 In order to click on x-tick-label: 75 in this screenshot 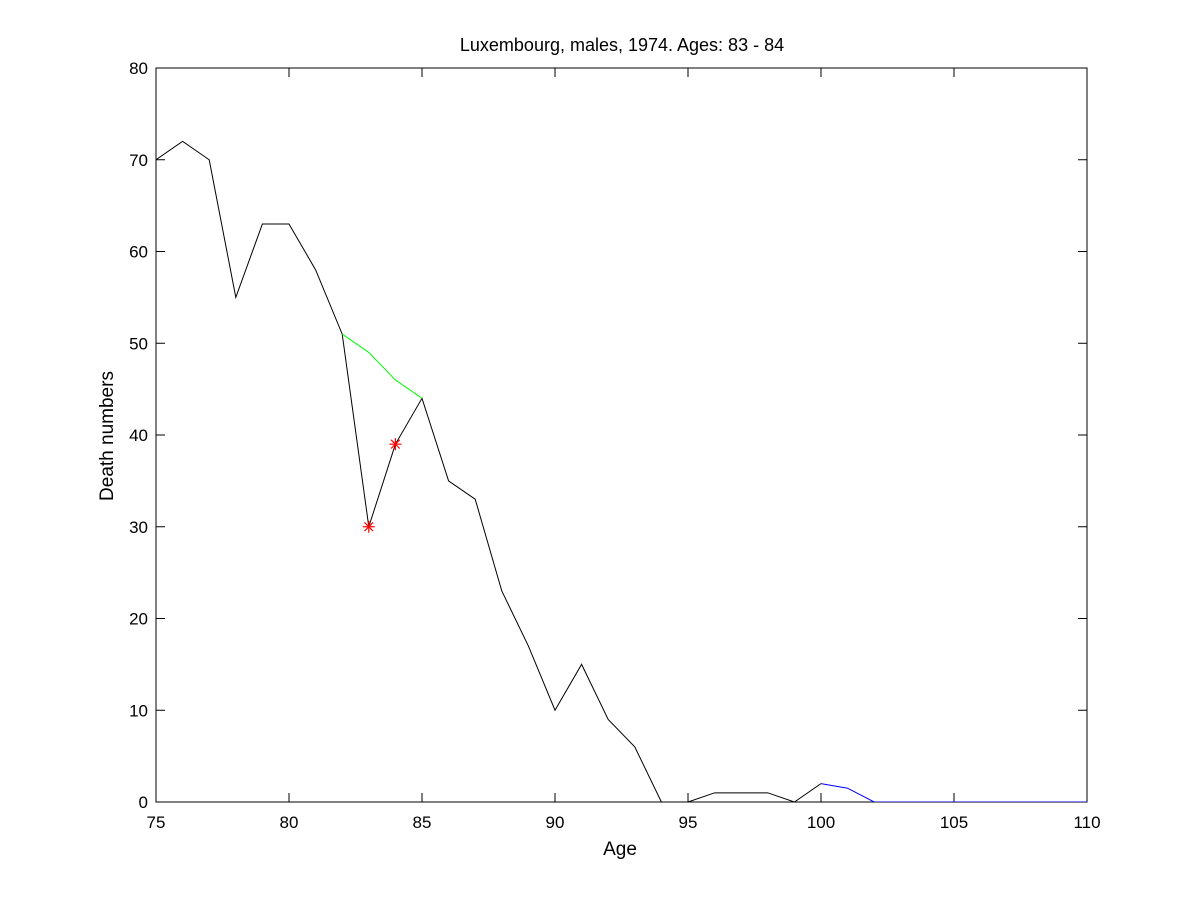, I will do `click(156, 822)`.